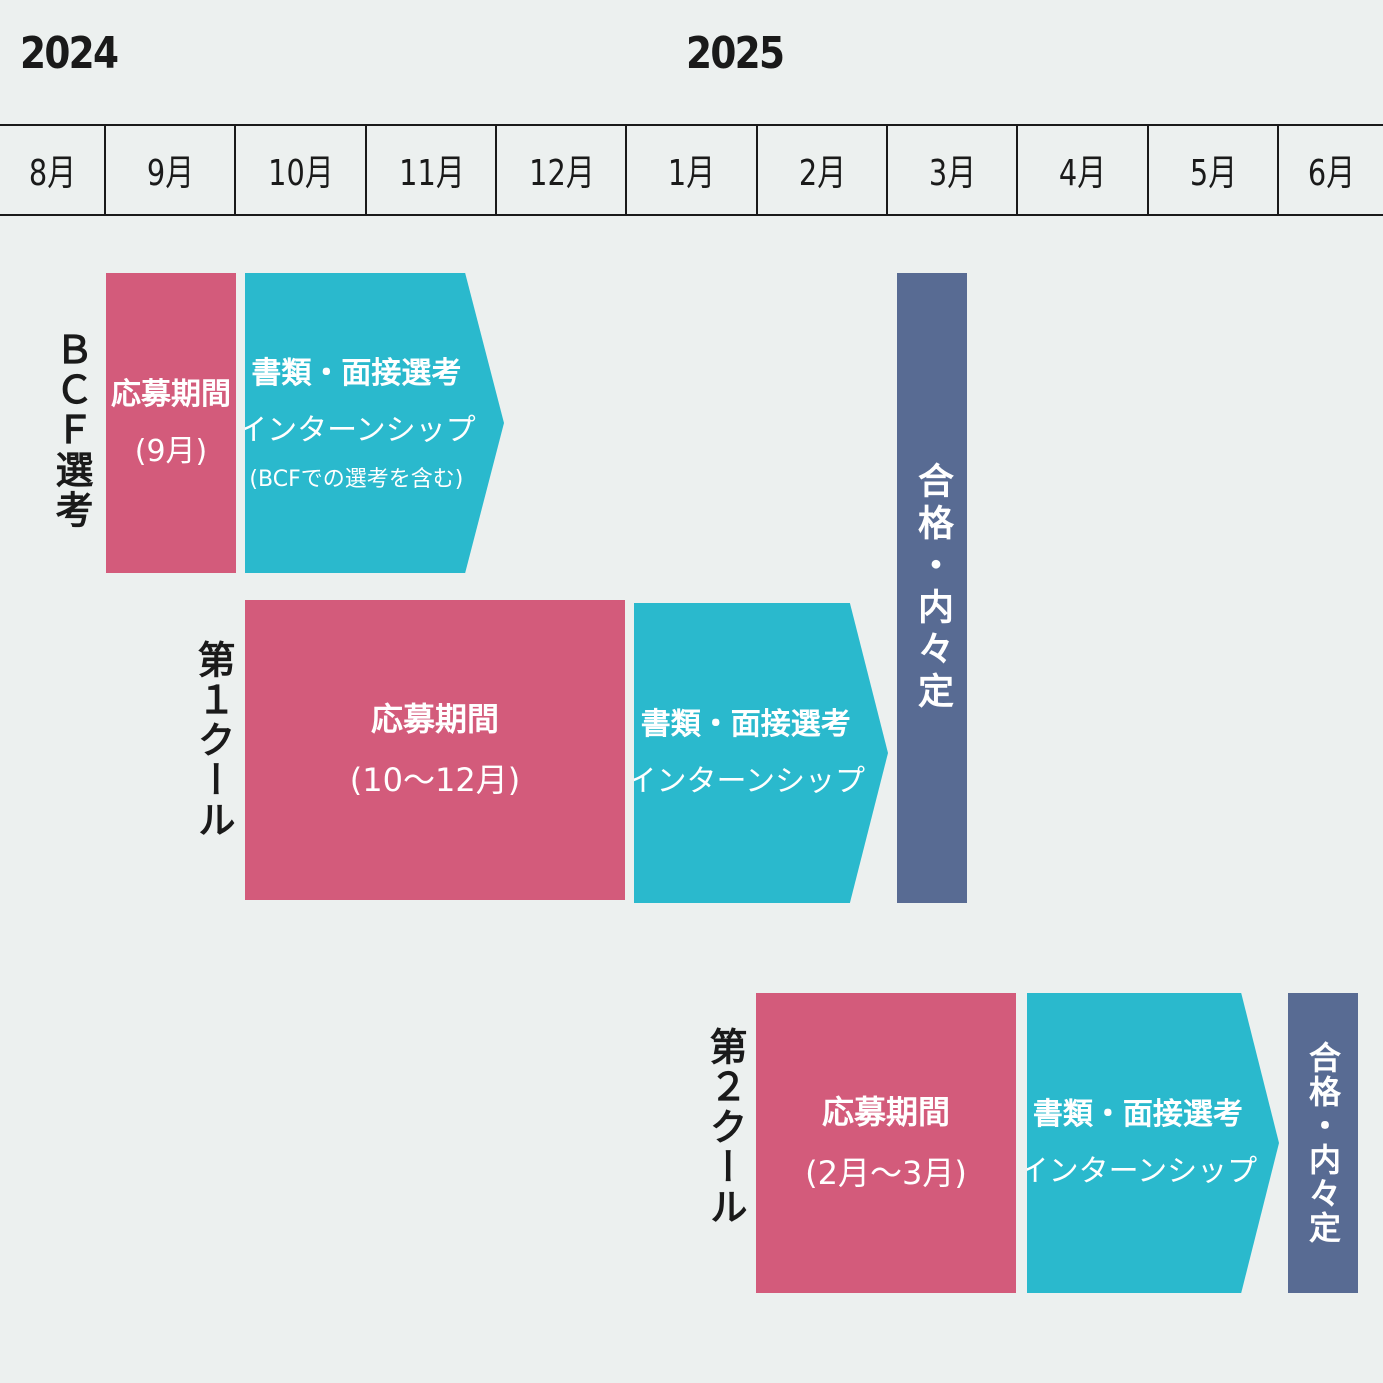 The width and height of the screenshot is (1383, 1383). I want to click on bcf-application-bar: 応募期間 (9月), so click(171, 423).